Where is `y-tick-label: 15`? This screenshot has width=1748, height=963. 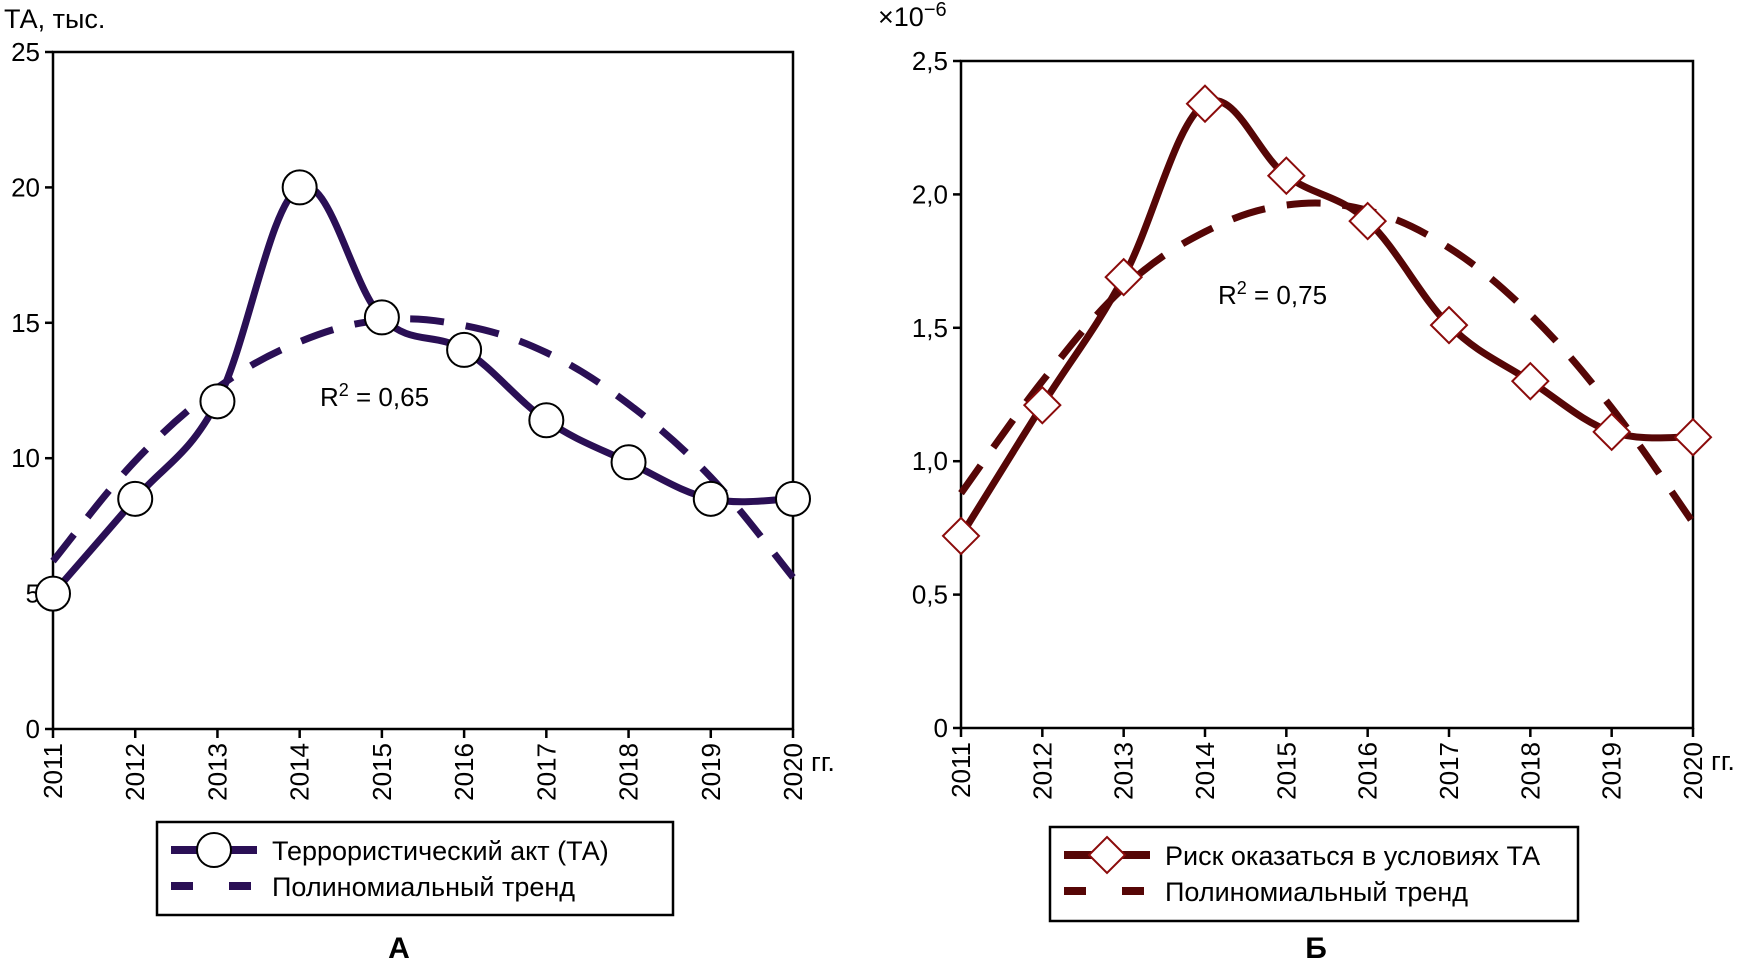 y-tick-label: 15 is located at coordinates (25, 323).